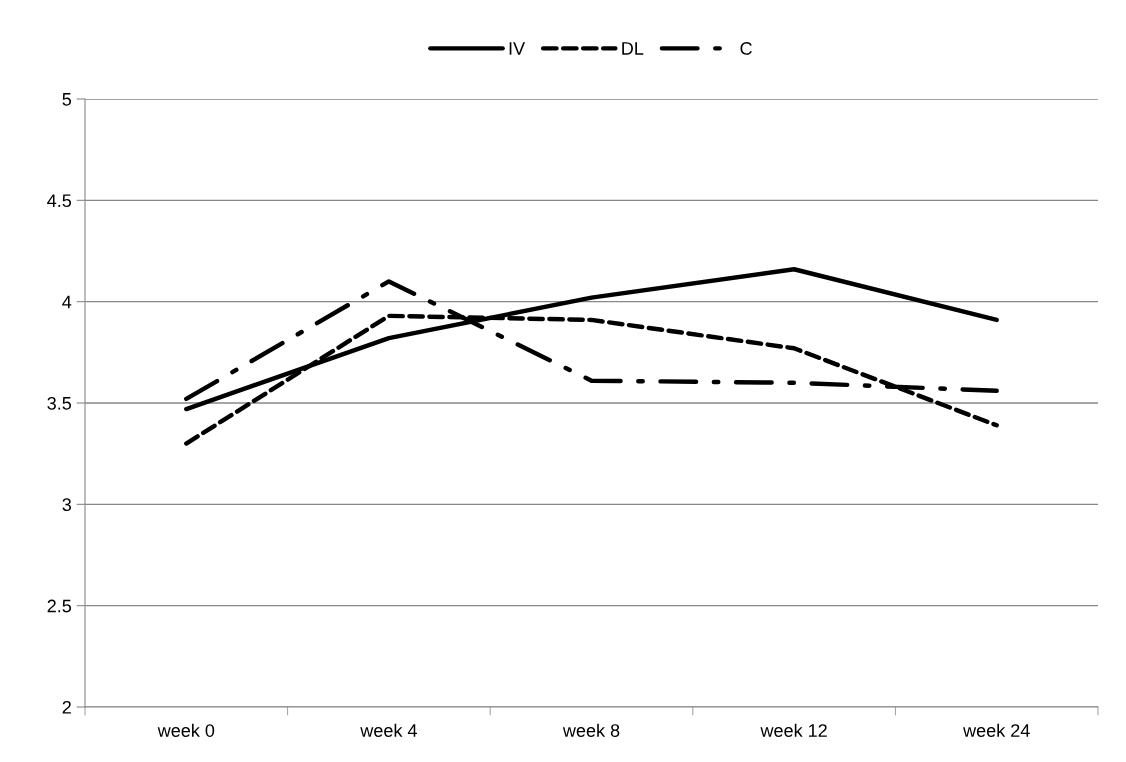  Describe the element at coordinates (186, 730) in the screenshot. I see `x-tick-label: week 0` at that location.